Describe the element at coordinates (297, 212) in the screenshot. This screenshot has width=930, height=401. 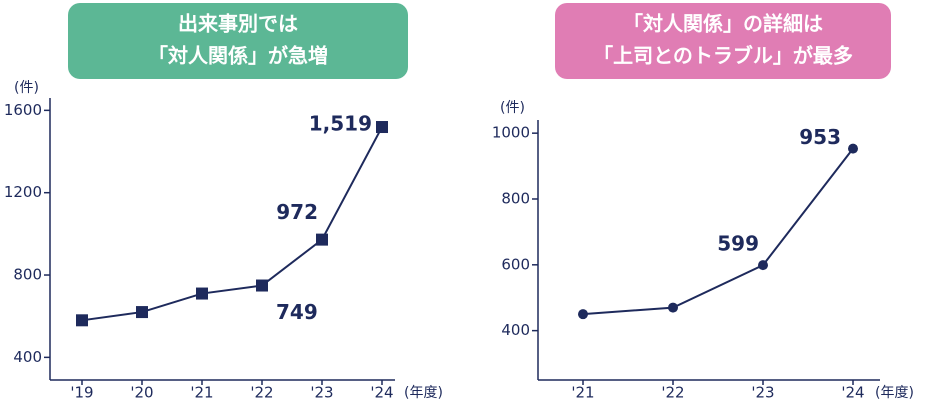
I see `value-label: 972` at that location.